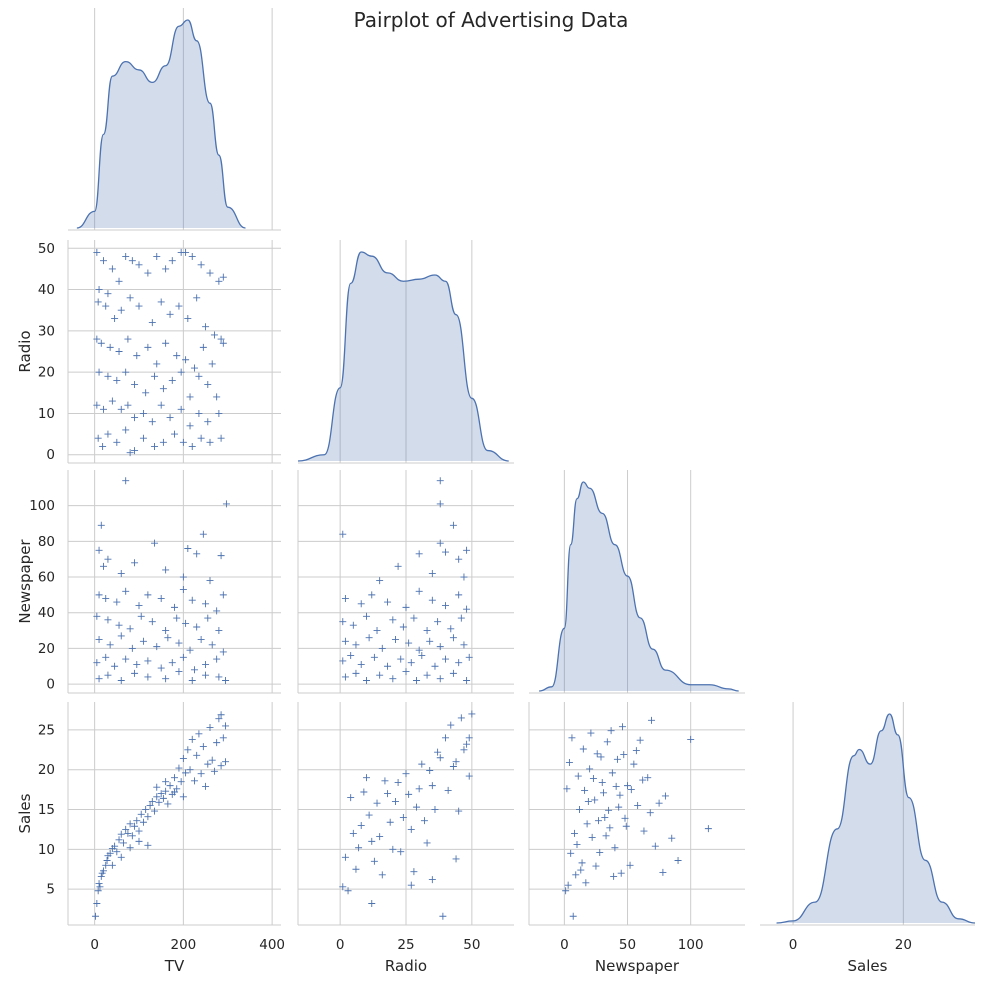 Image resolution: width=983 pixels, height=983 pixels. Describe the element at coordinates (636, 814) in the screenshot. I see `scatter-panel-sales-vs-newspaper` at that location.